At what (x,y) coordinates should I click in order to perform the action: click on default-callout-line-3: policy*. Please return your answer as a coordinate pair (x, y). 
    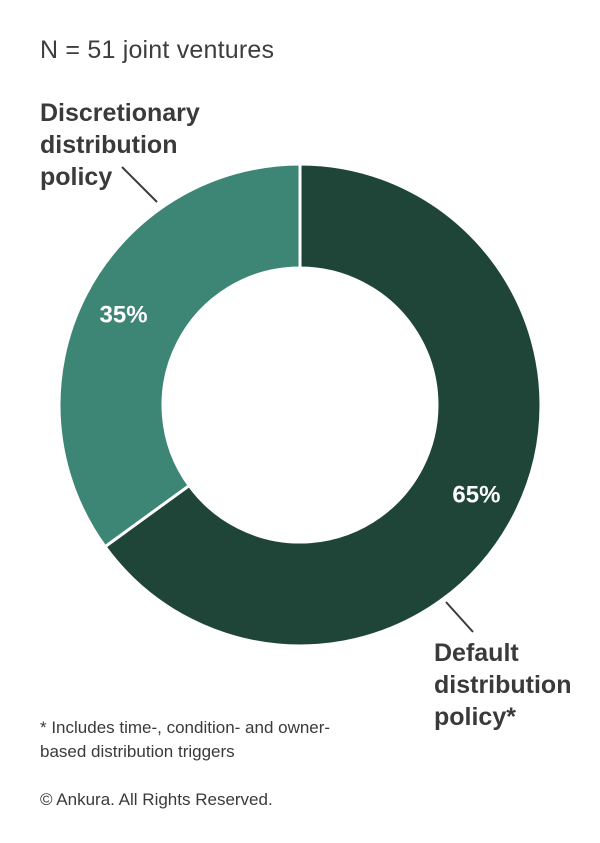
    Looking at the image, I should click on (475, 717).